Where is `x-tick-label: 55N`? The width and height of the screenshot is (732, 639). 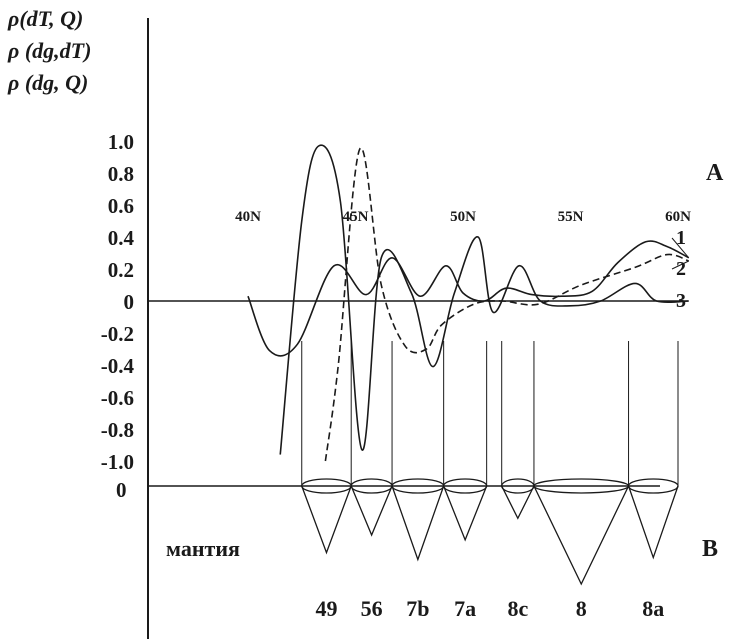 x-tick-label: 55N is located at coordinates (571, 217).